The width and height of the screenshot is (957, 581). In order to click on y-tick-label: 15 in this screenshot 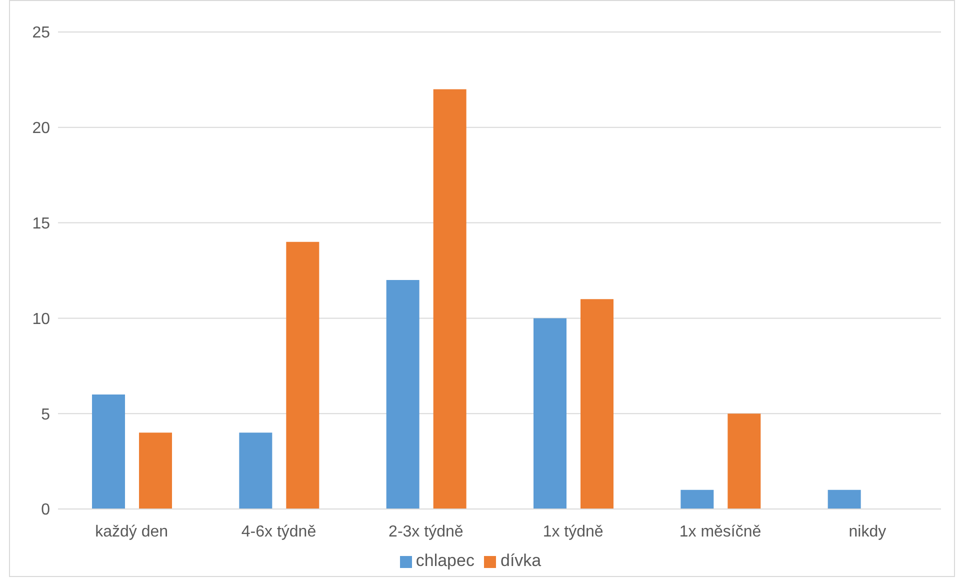, I will do `click(41, 223)`.